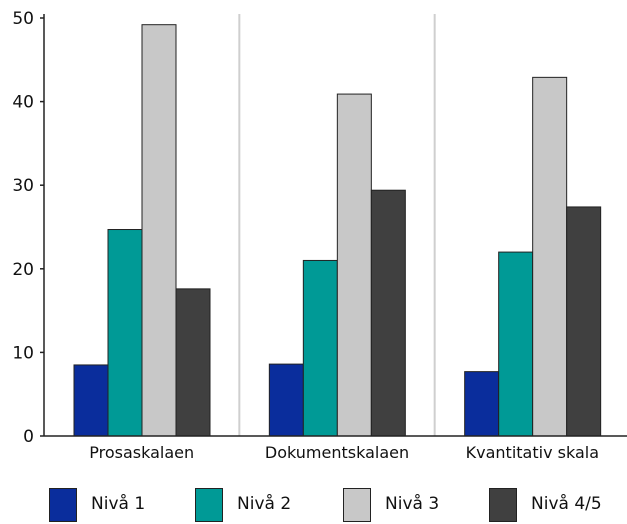 The image size is (627, 524). What do you see at coordinates (23, 103) in the screenshot?
I see `y-tick-label-40: 40` at bounding box center [23, 103].